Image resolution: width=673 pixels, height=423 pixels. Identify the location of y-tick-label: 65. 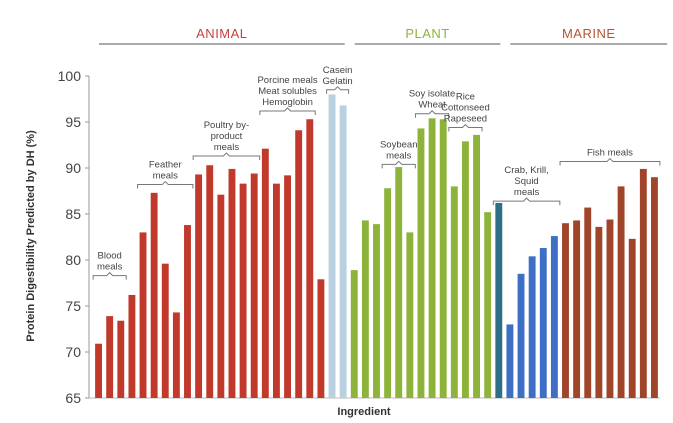
(73, 398).